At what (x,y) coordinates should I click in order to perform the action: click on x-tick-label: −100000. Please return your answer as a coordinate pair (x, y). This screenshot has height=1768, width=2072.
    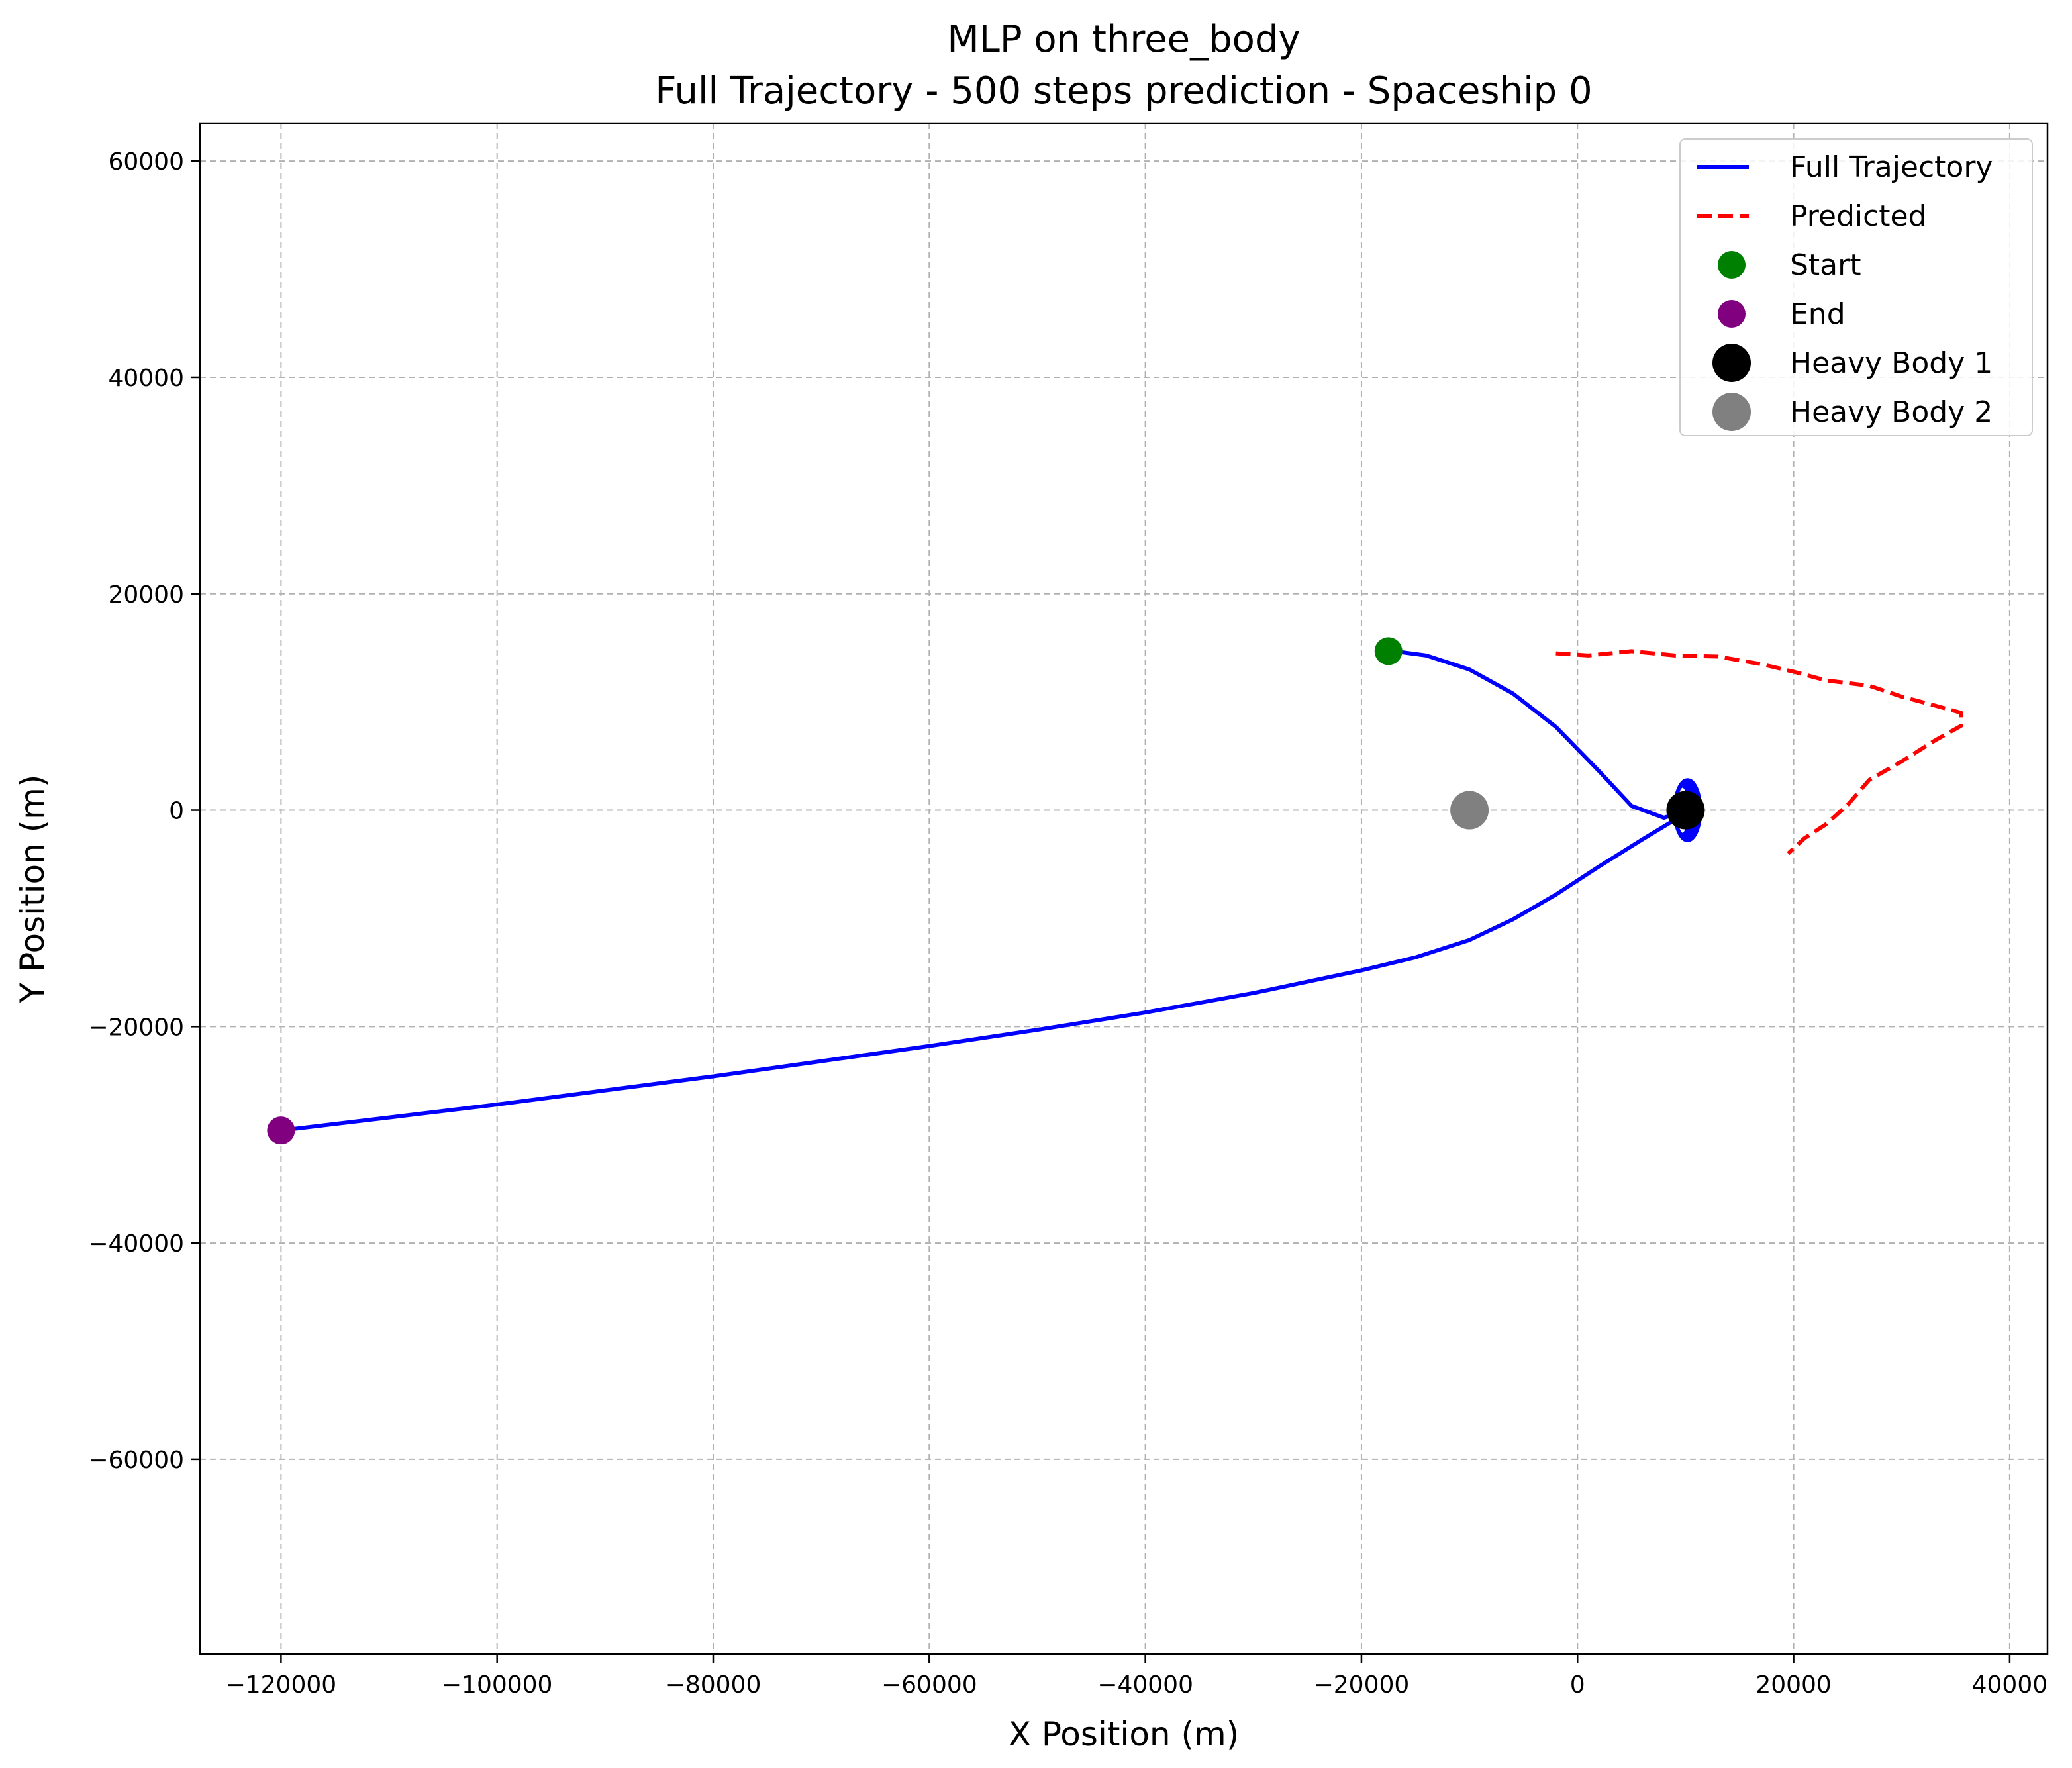
    Looking at the image, I should click on (497, 1684).